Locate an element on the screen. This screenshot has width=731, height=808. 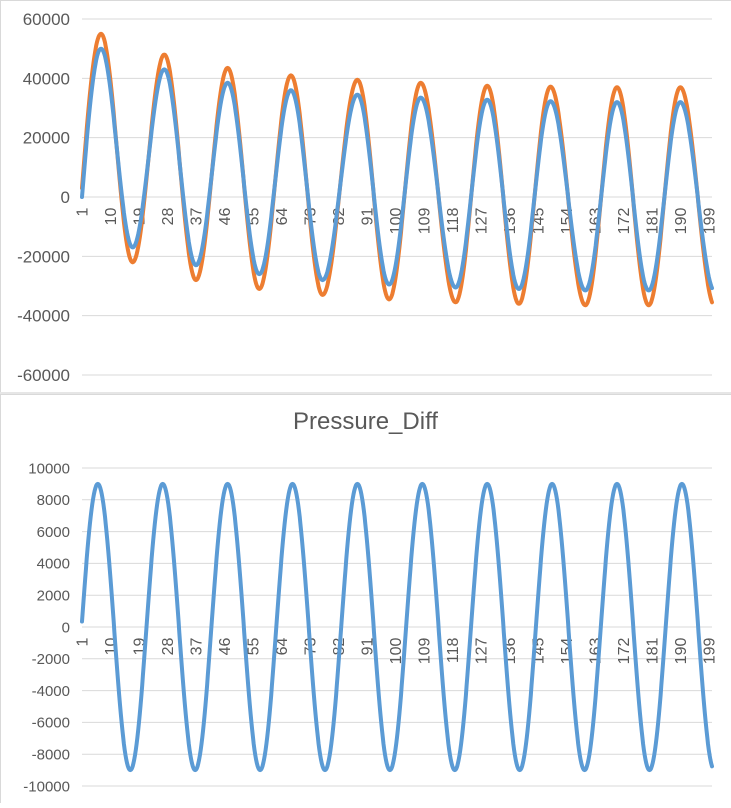
y-tick-label: -20000 is located at coordinates (43, 256).